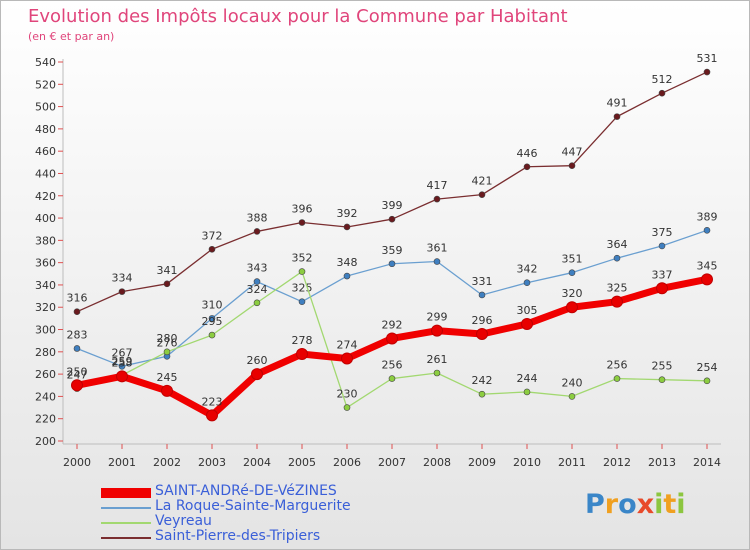  What do you see at coordinates (77, 298) in the screenshot?
I see `data-label: 316` at bounding box center [77, 298].